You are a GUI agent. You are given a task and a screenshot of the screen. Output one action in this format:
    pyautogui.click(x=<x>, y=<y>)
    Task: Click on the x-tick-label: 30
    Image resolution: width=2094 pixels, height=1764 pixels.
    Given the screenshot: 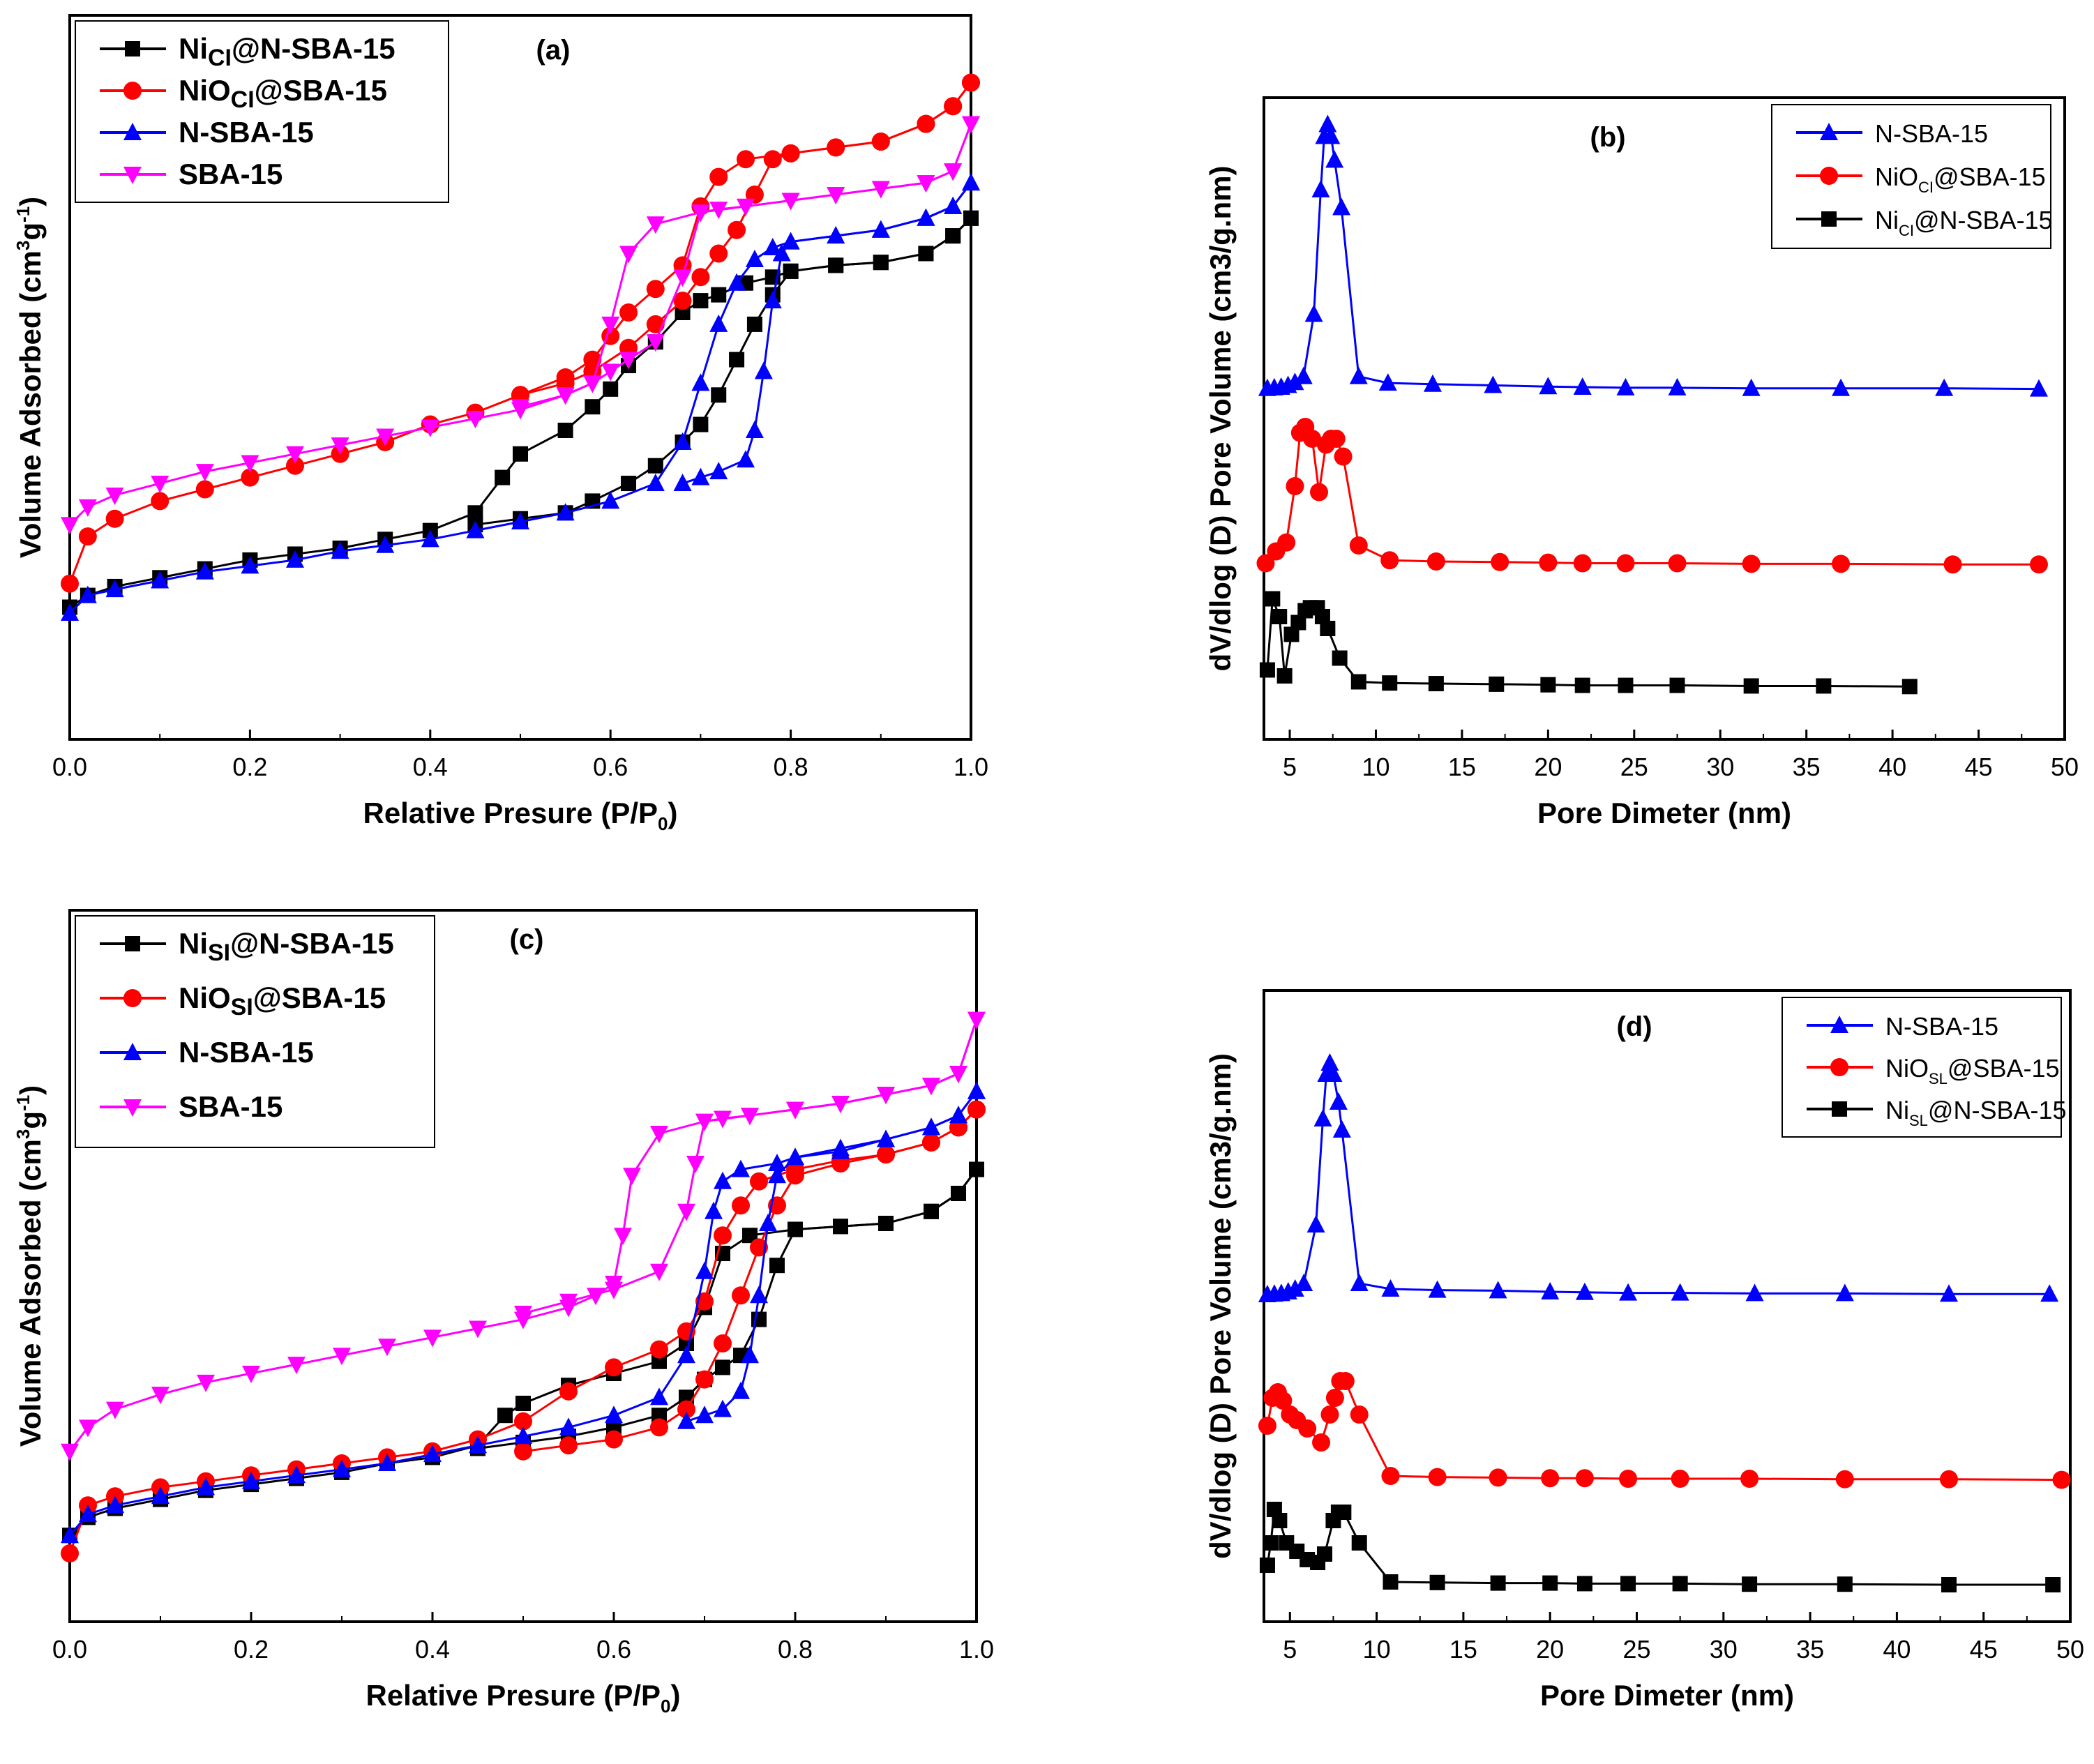 What is the action you would take?
    pyautogui.click(x=1720, y=767)
    